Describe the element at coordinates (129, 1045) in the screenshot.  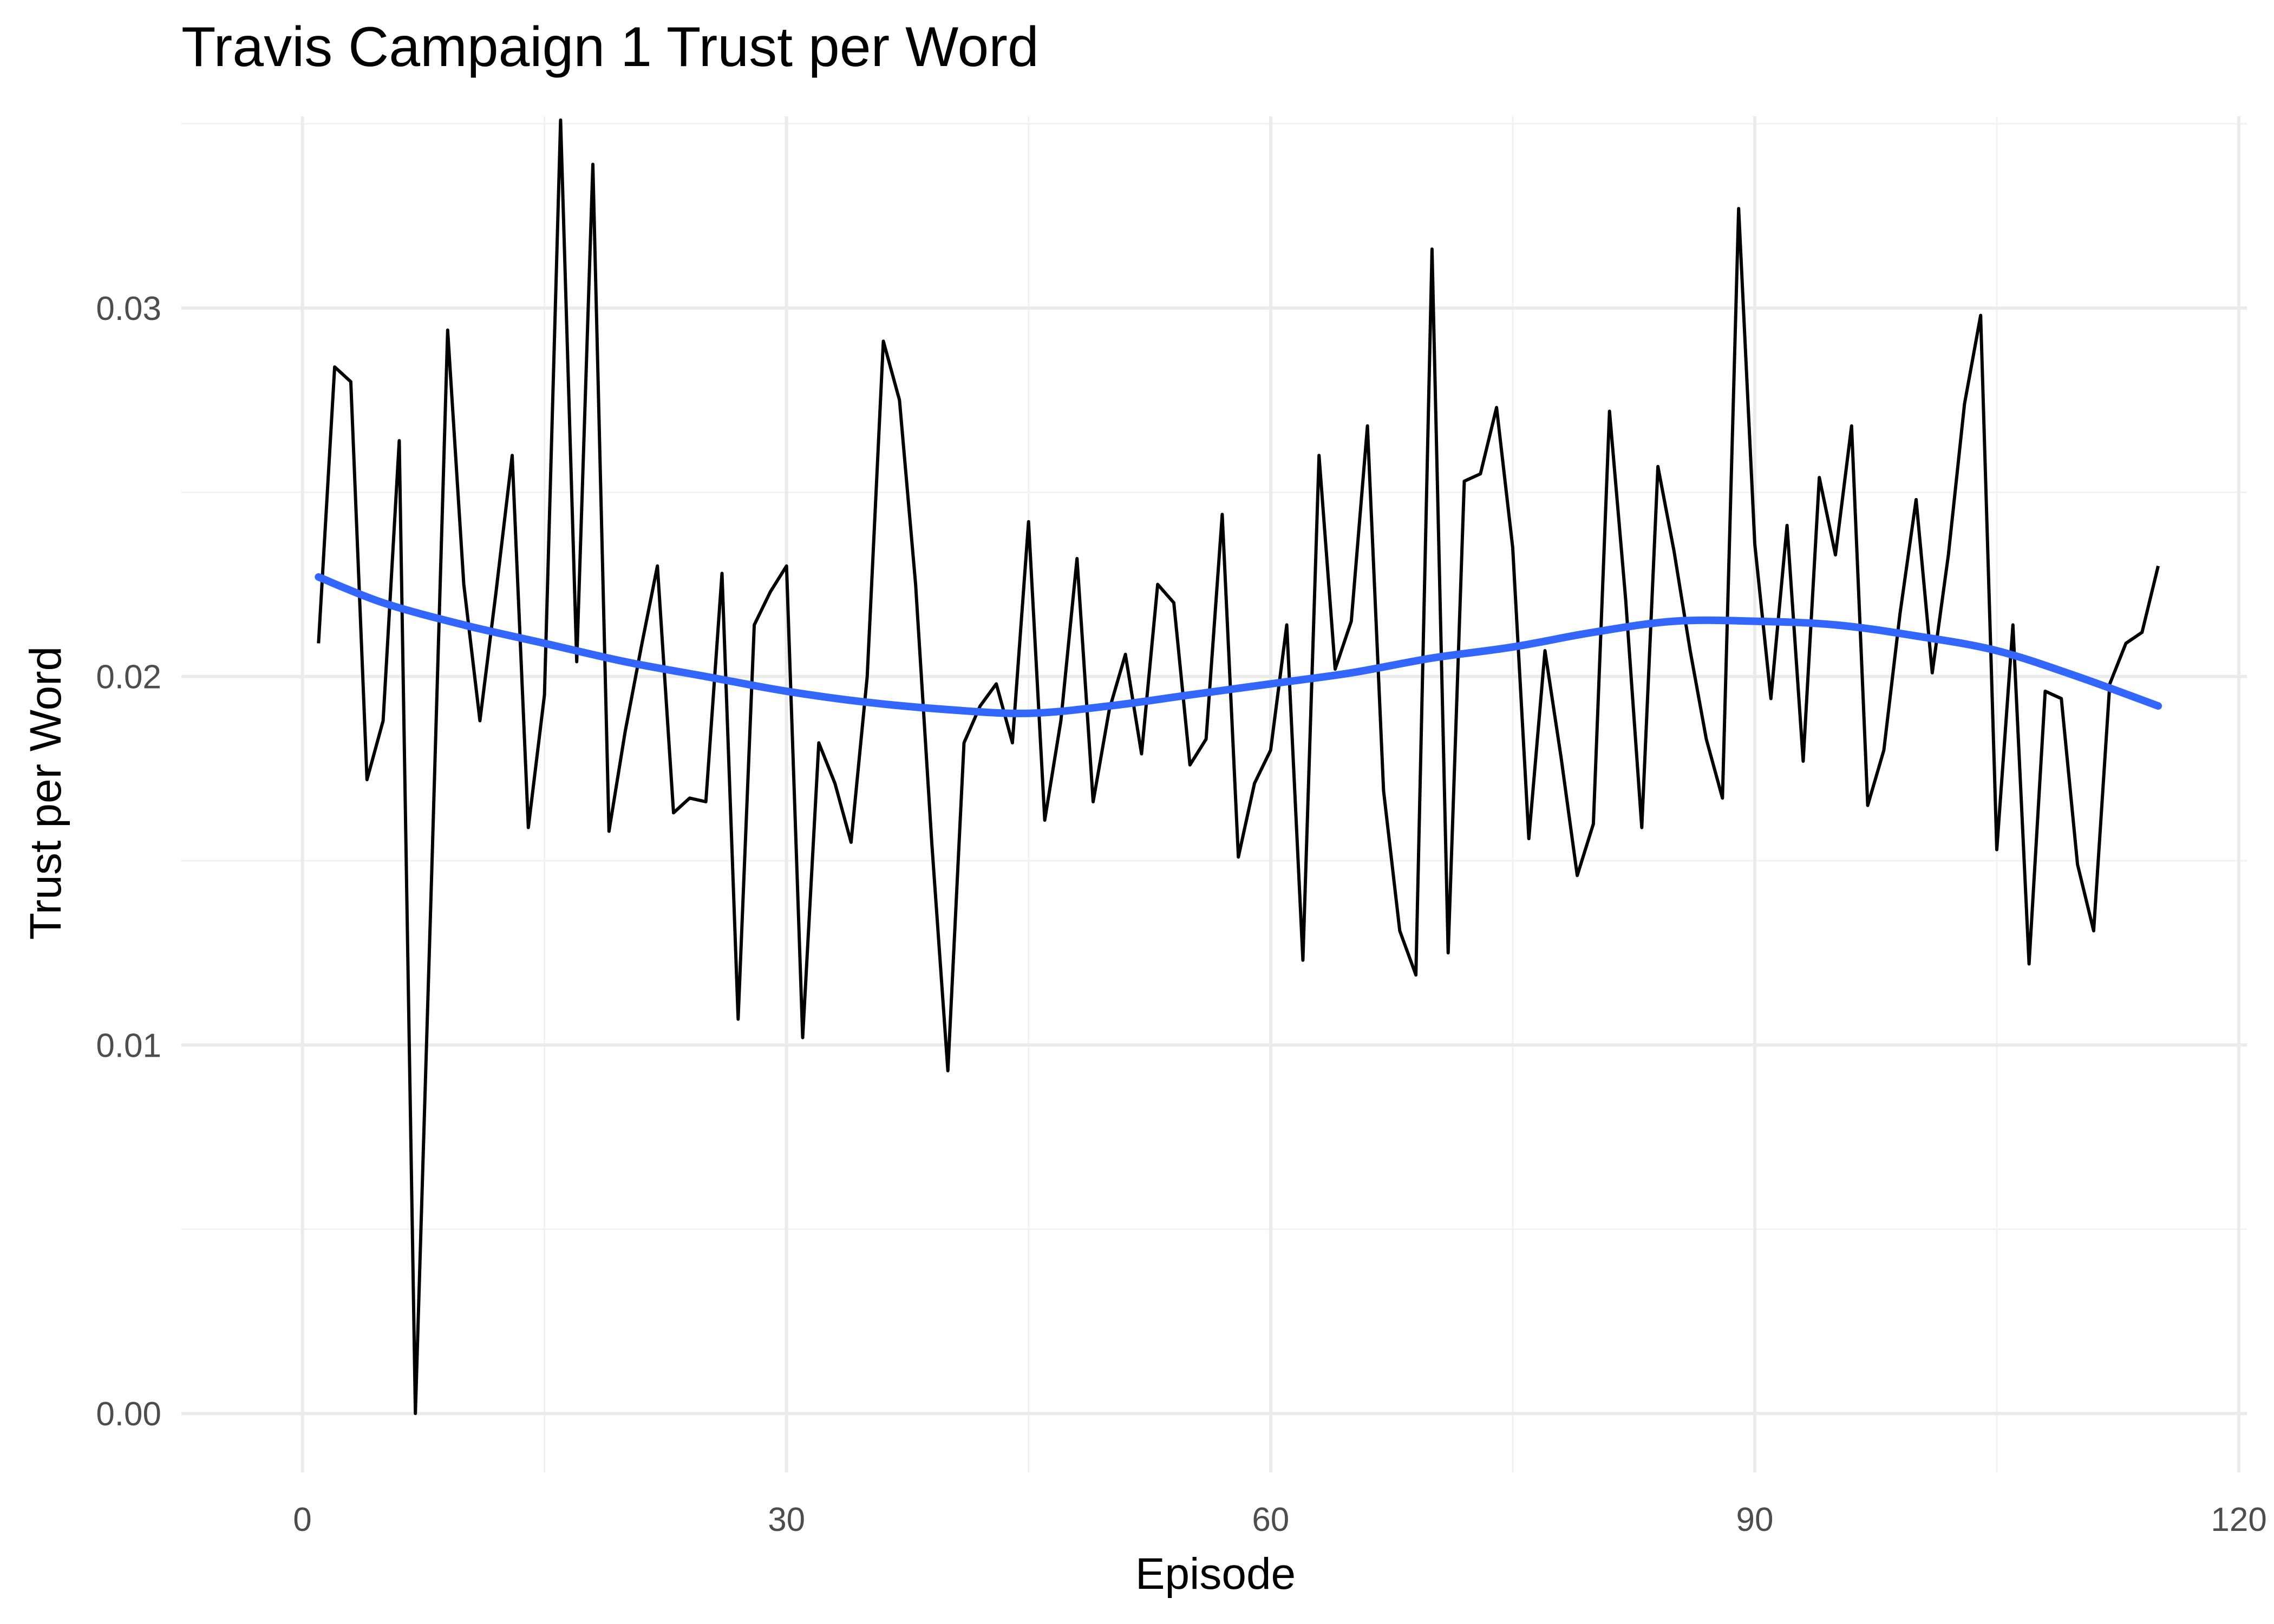
I see `y-tick-label: 0.01` at that location.